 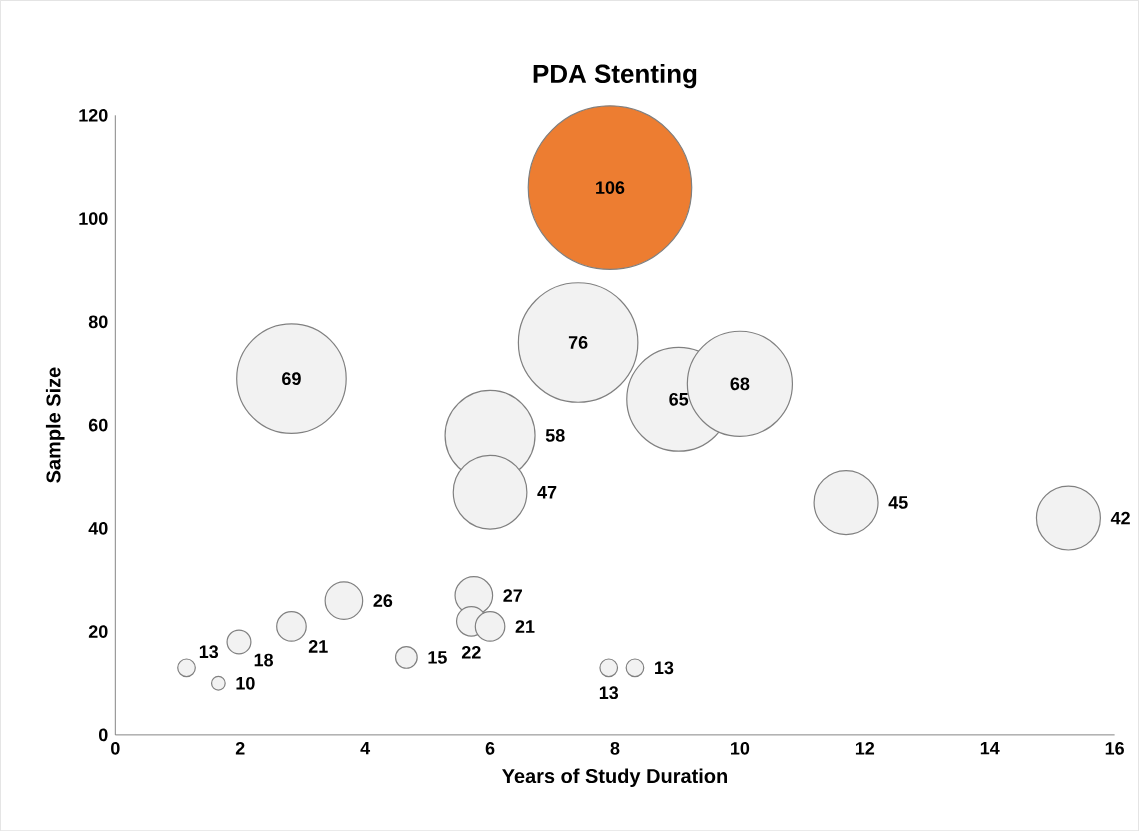 I want to click on x-tick-label: 4, so click(x=365, y=748).